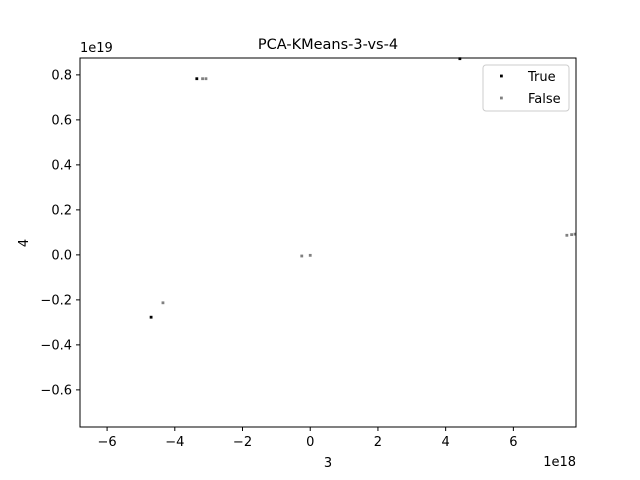  Describe the element at coordinates (559, 462) in the screenshot. I see `x-axis-offset-text: 1e18` at that location.